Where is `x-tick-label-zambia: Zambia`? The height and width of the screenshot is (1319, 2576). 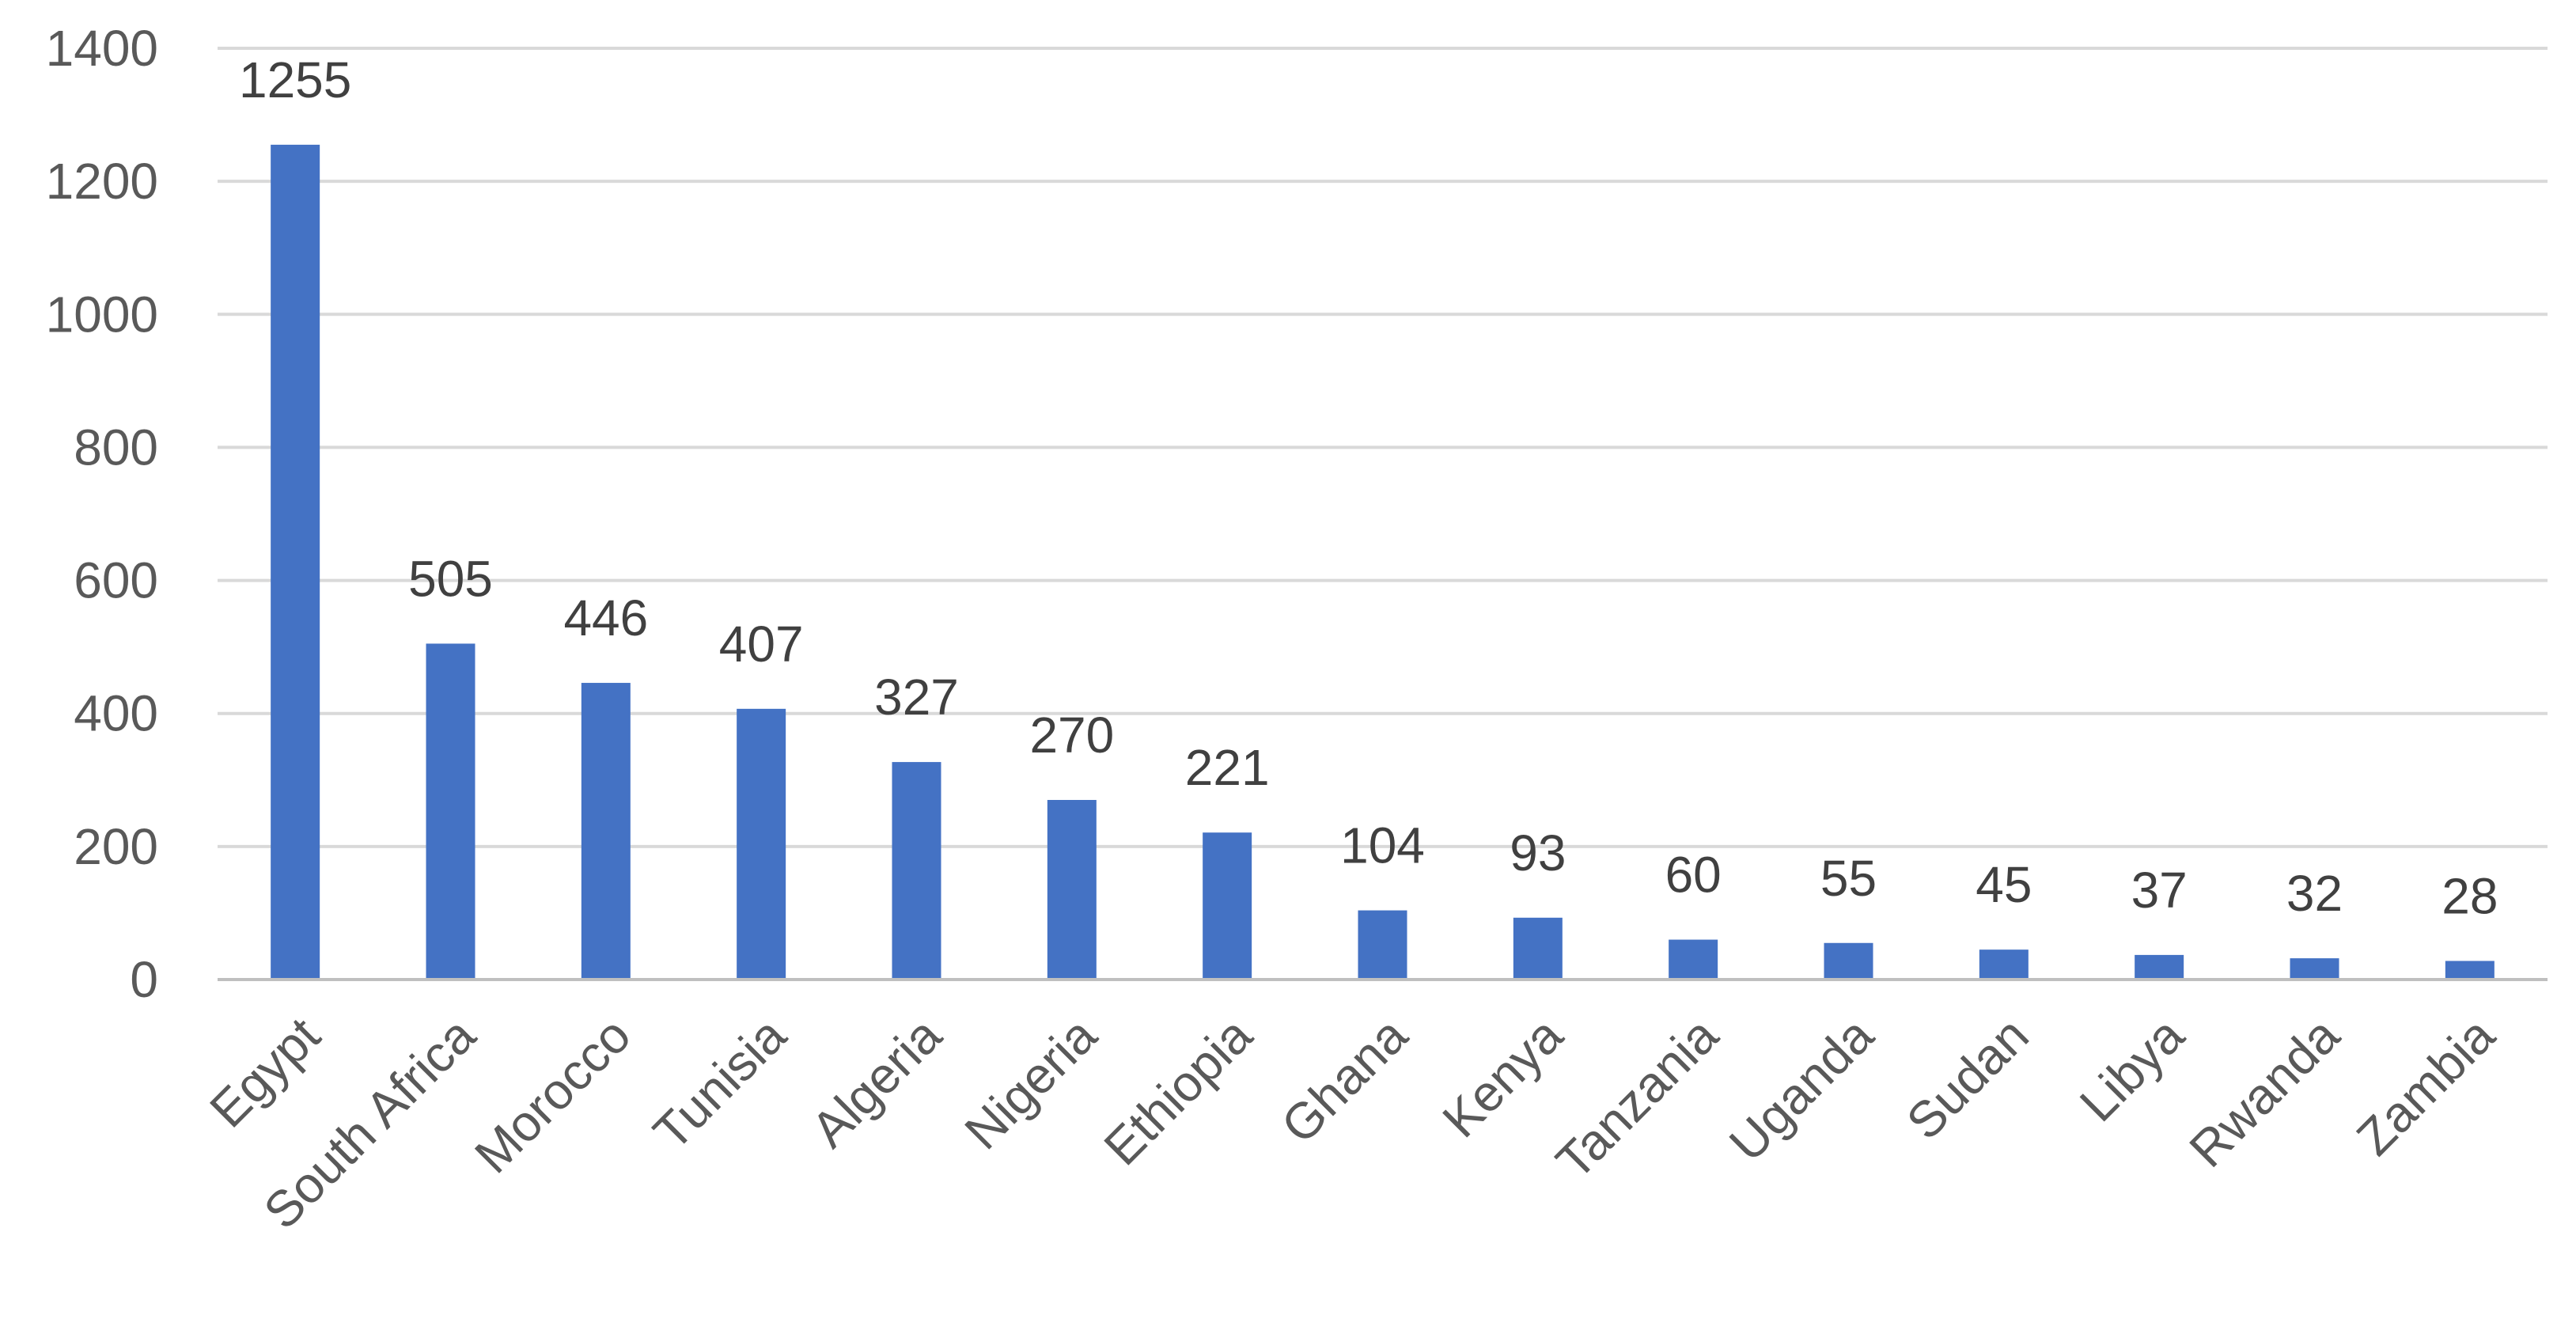 x-tick-label-zambia: Zambia is located at coordinates (2426, 1086).